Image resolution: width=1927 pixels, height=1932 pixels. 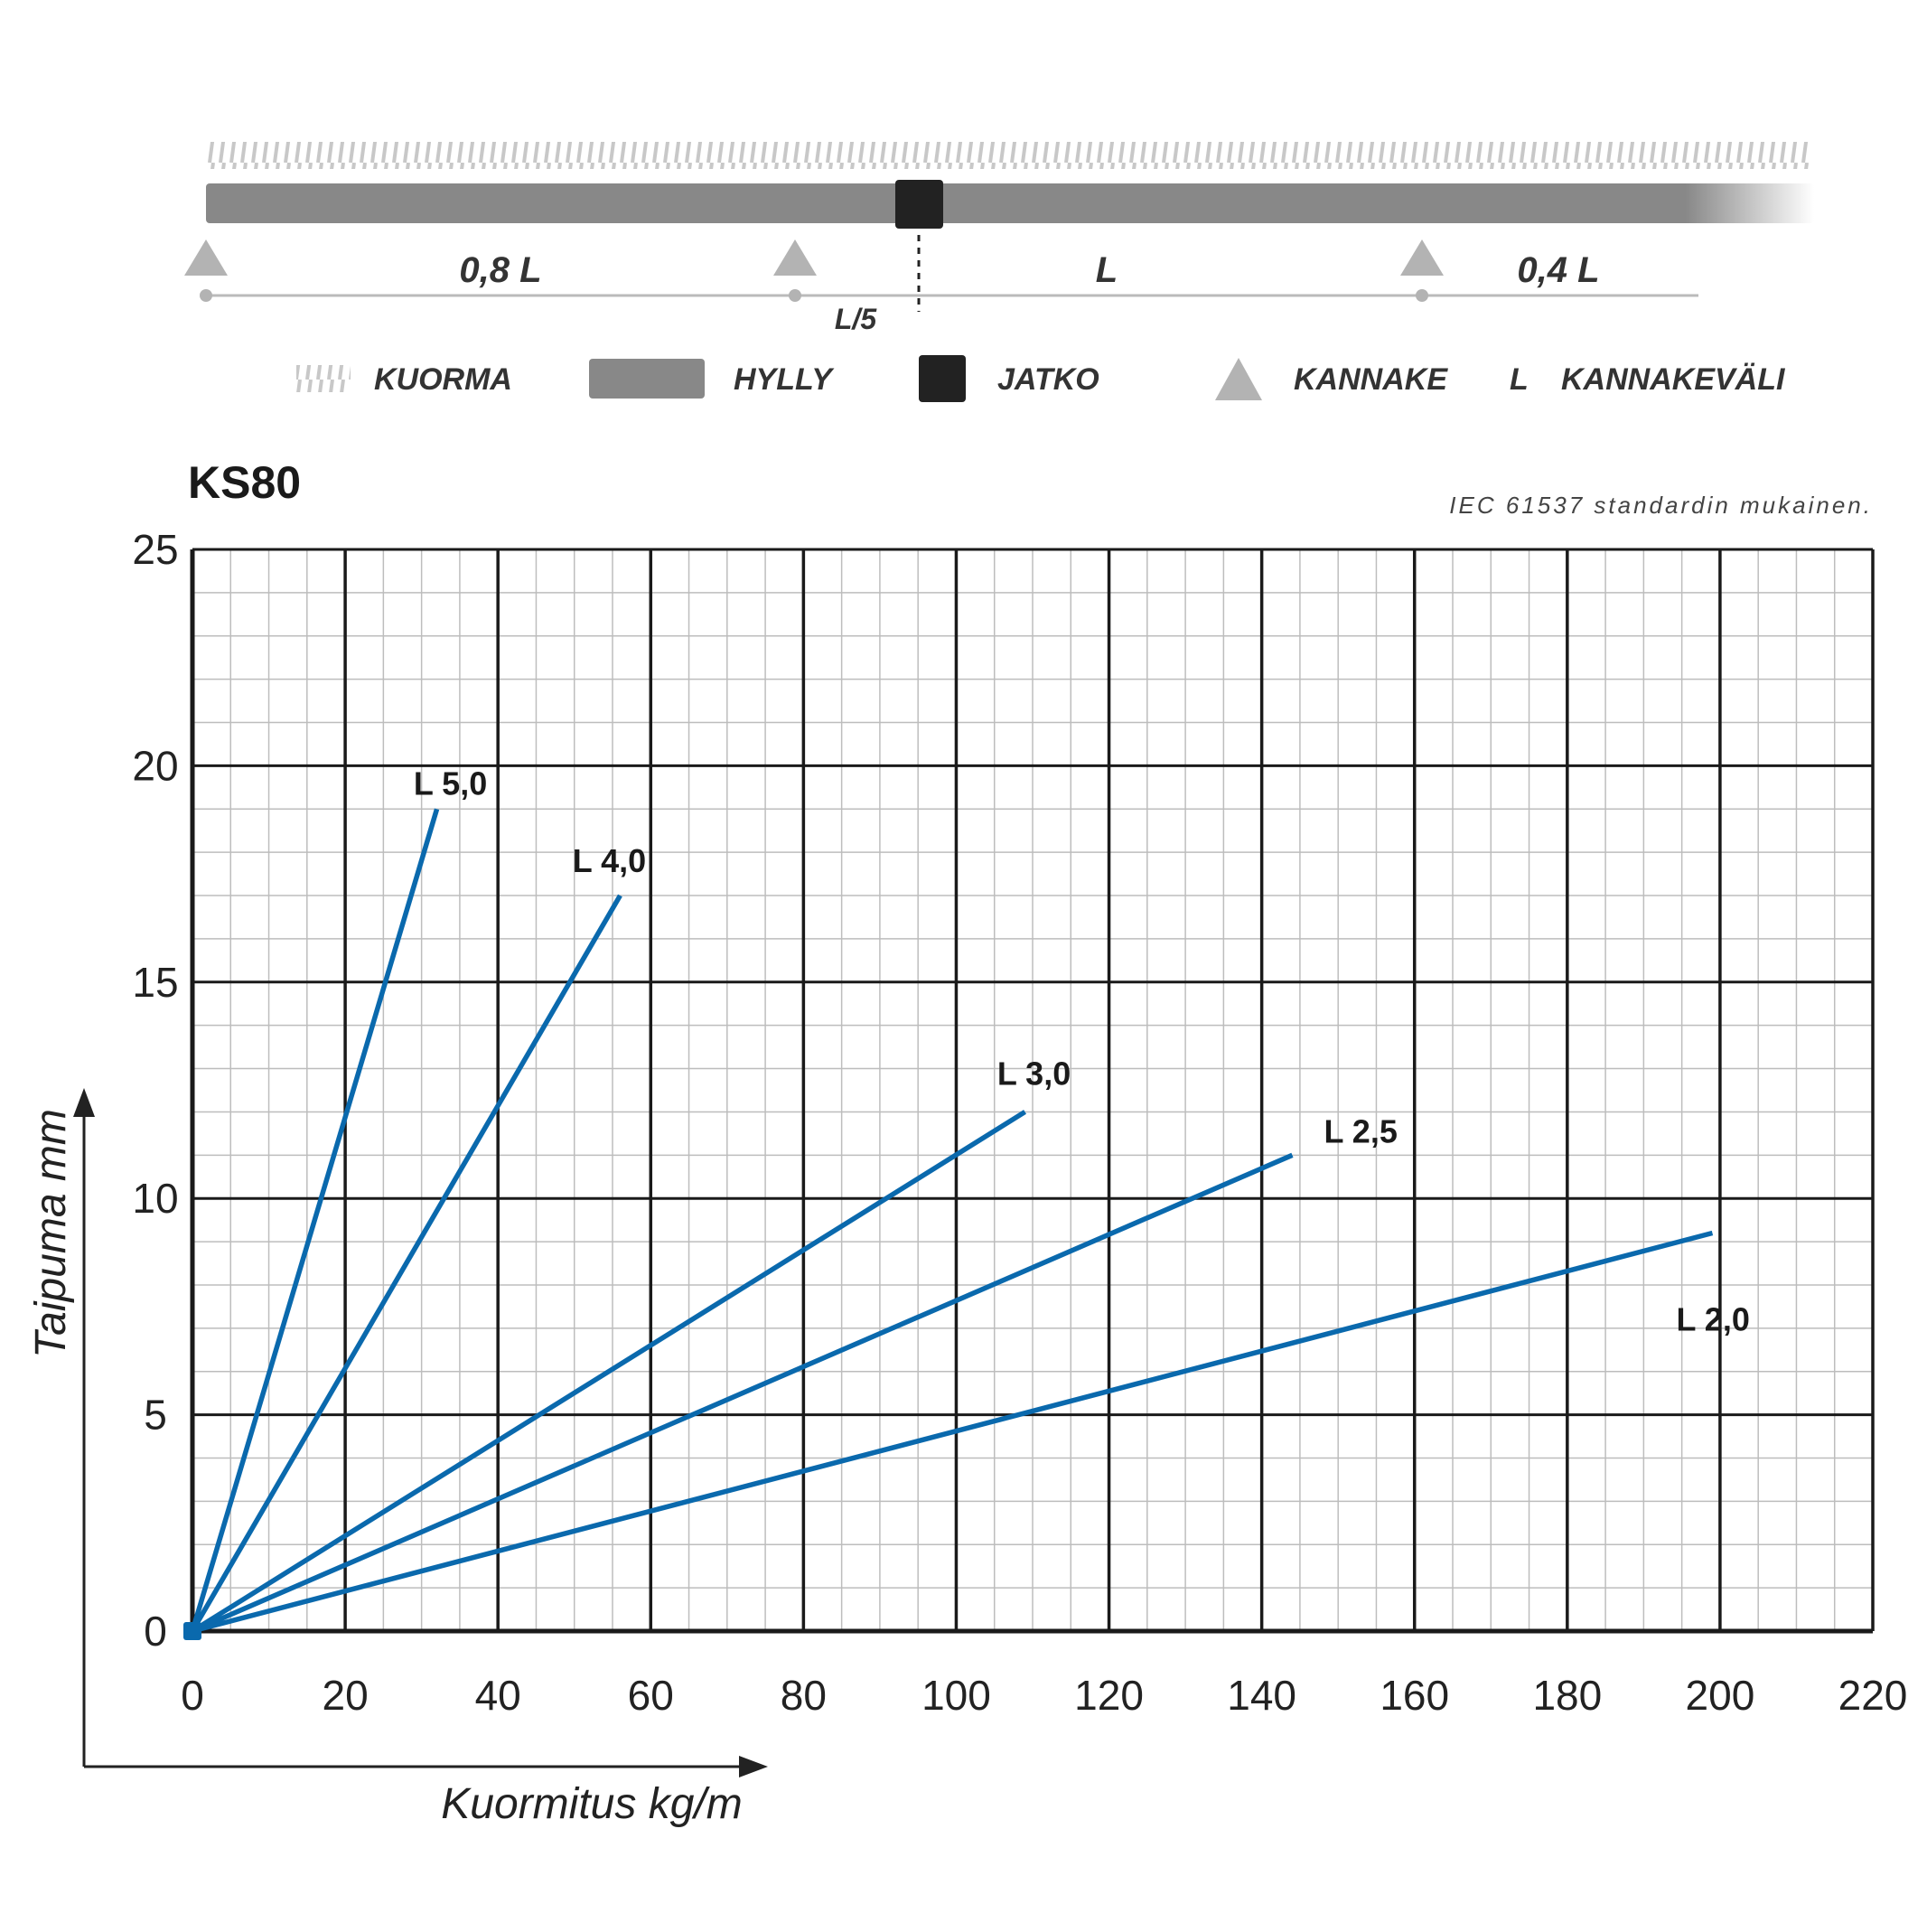 I want to click on x-tick-label: 100, so click(x=956, y=1695).